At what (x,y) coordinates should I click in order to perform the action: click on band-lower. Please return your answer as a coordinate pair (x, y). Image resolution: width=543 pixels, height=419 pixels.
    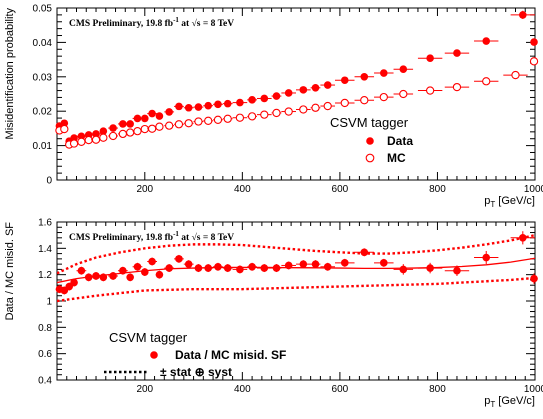
    Looking at the image, I should click on (296, 289).